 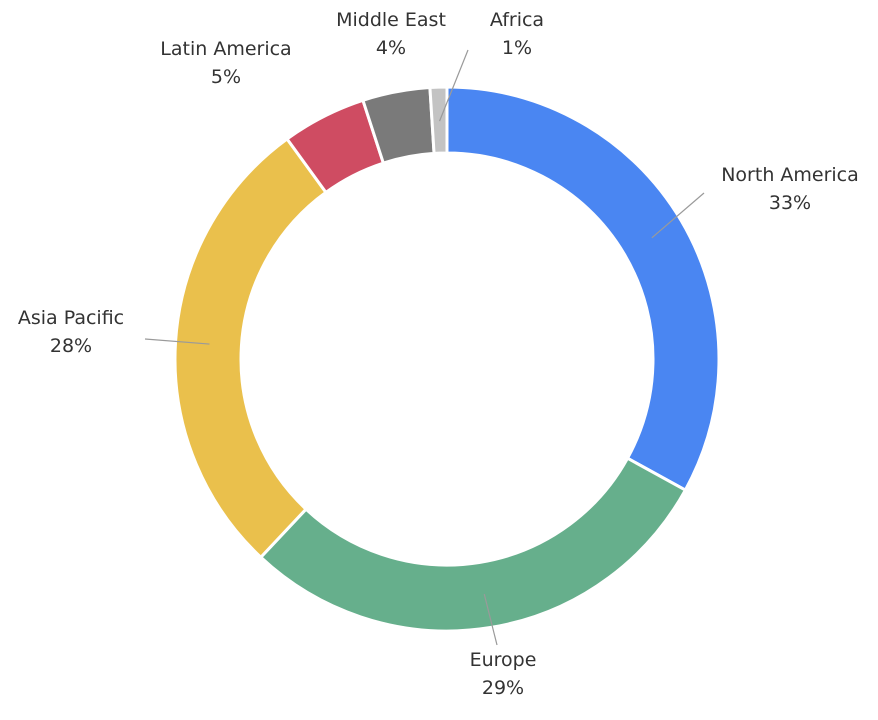 I want to click on slice-value-label: 5%, so click(x=226, y=77).